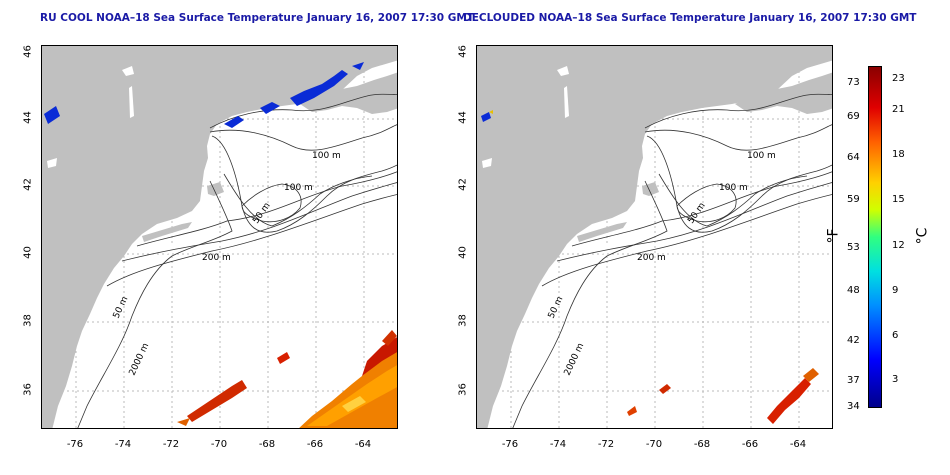  What do you see at coordinates (287, 379) in the screenshot?
I see `warm-sst-patches` at bounding box center [287, 379].